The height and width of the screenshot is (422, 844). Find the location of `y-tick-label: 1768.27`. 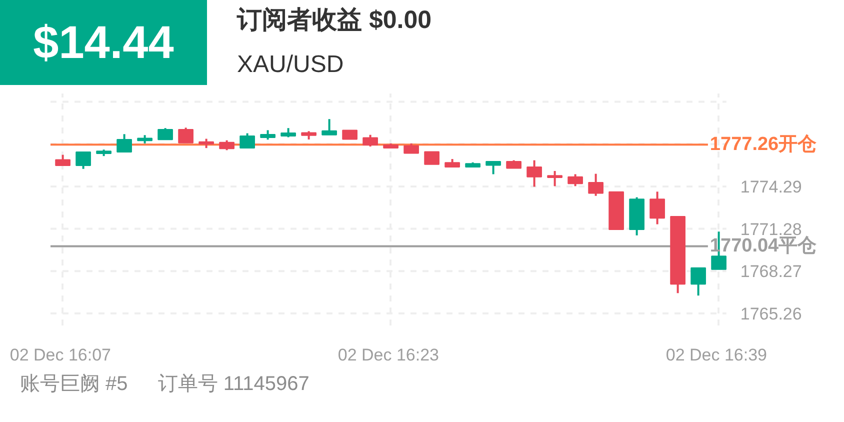

y-tick-label: 1768.27 is located at coordinates (771, 272).